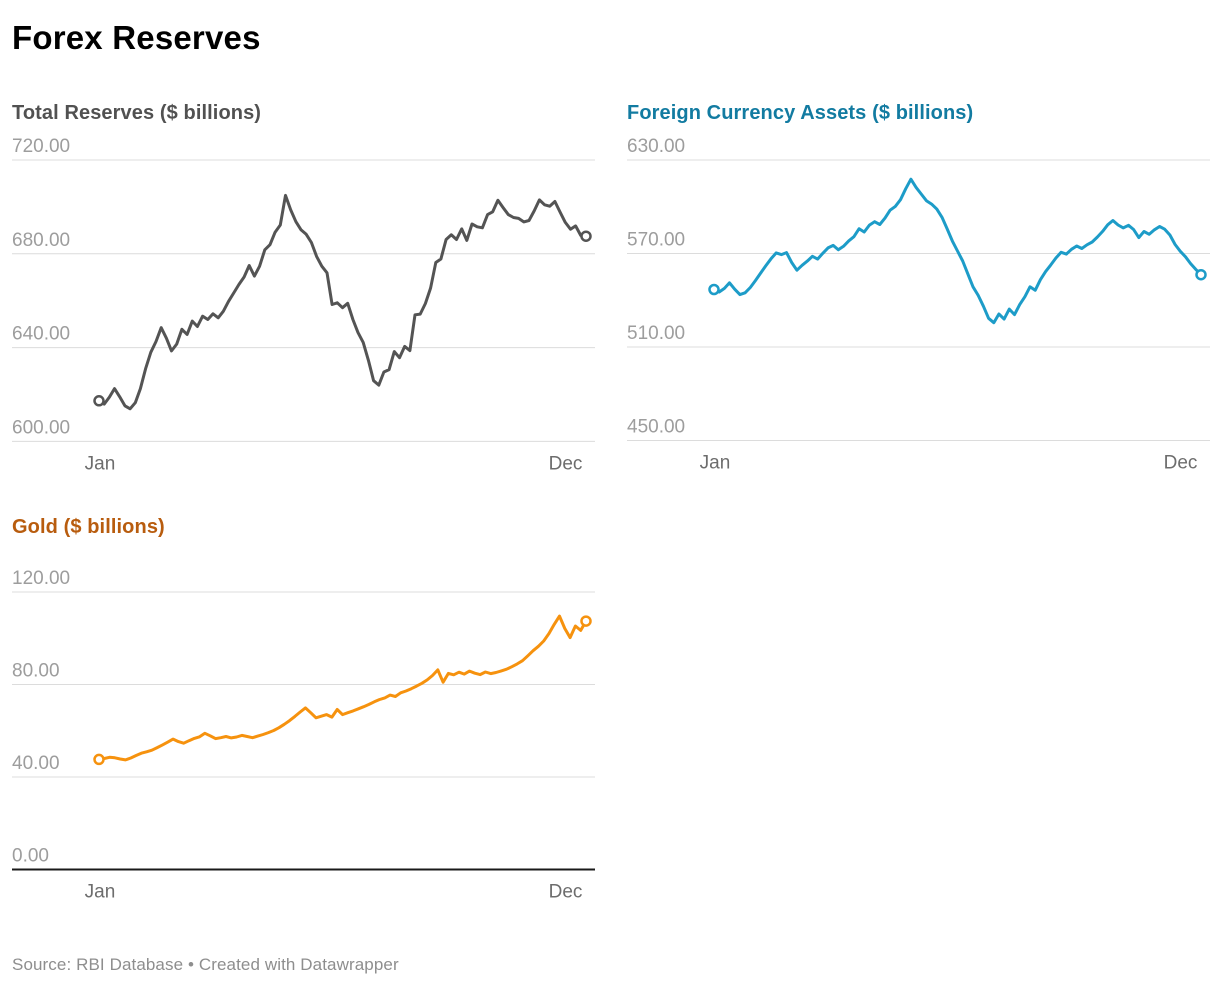 This screenshot has height=990, width=1220. I want to click on total-reserves-series-line, so click(342, 301).